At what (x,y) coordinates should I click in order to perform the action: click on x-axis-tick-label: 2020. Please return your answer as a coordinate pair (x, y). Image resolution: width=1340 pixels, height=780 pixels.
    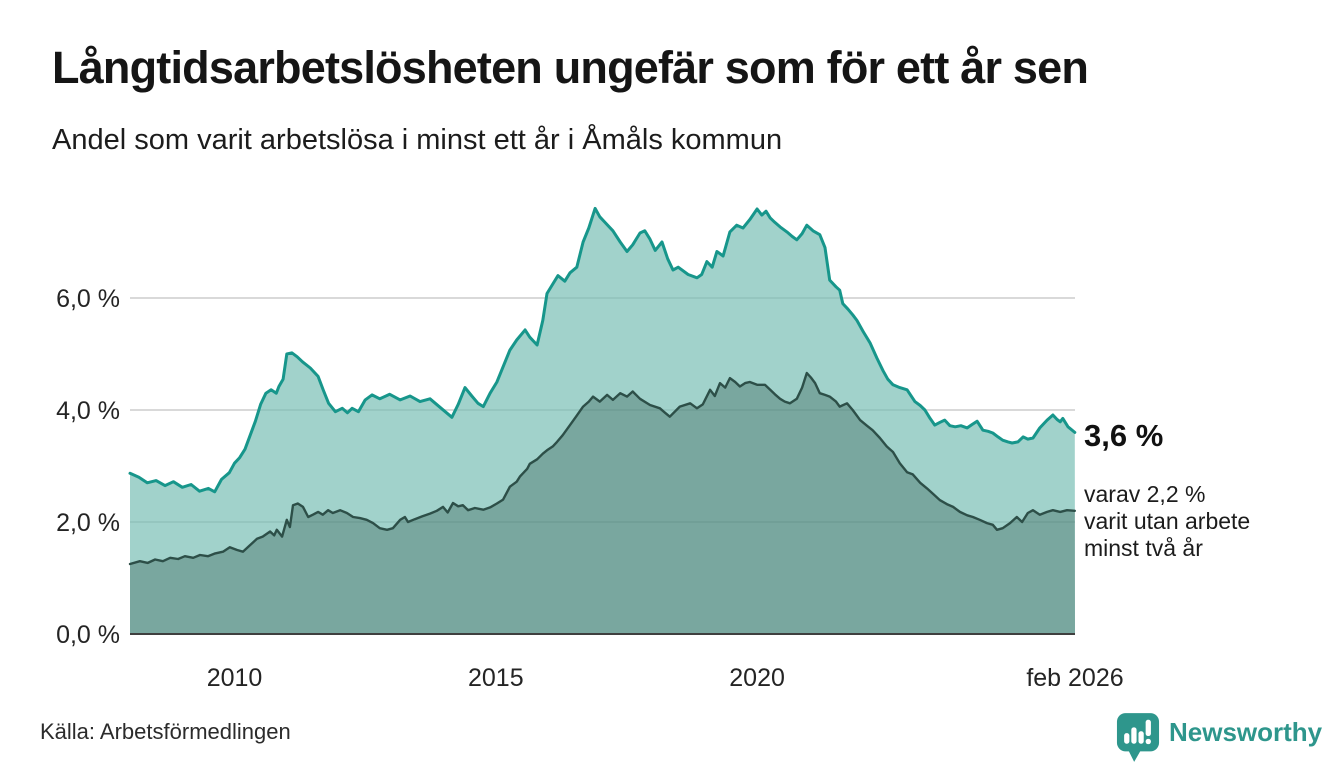
    Looking at the image, I should click on (757, 678).